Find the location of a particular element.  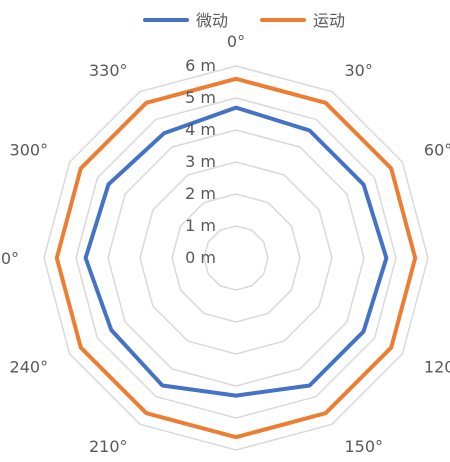

legend: 微动 运动 is located at coordinates (244, 20).